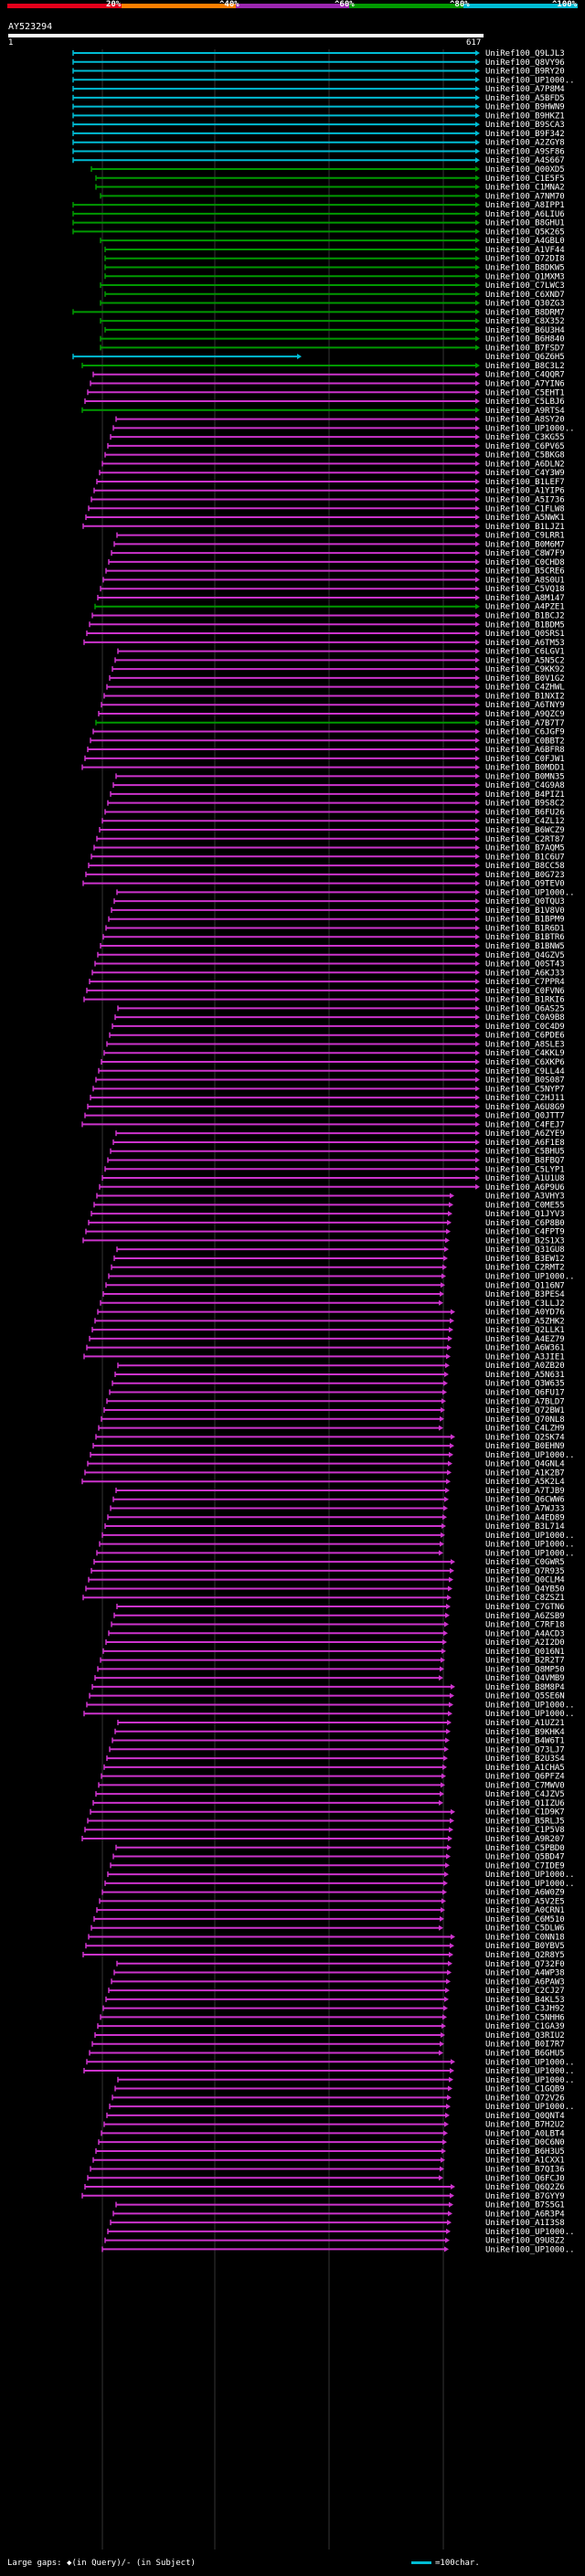  What do you see at coordinates (525, 2161) in the screenshot?
I see `hit-label: UniRef100_A1CXX1` at bounding box center [525, 2161].